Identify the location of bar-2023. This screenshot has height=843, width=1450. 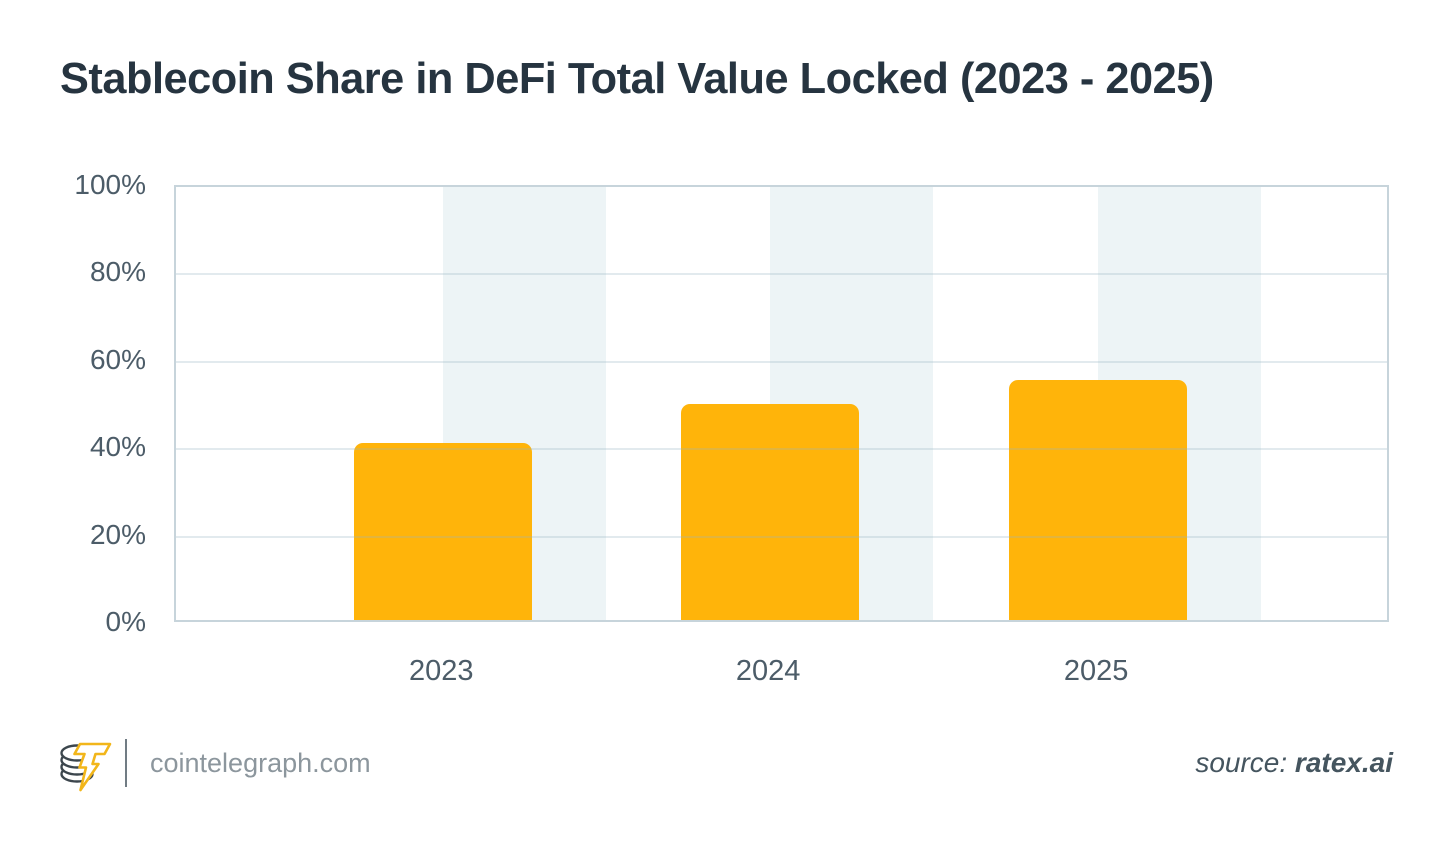
(443, 531).